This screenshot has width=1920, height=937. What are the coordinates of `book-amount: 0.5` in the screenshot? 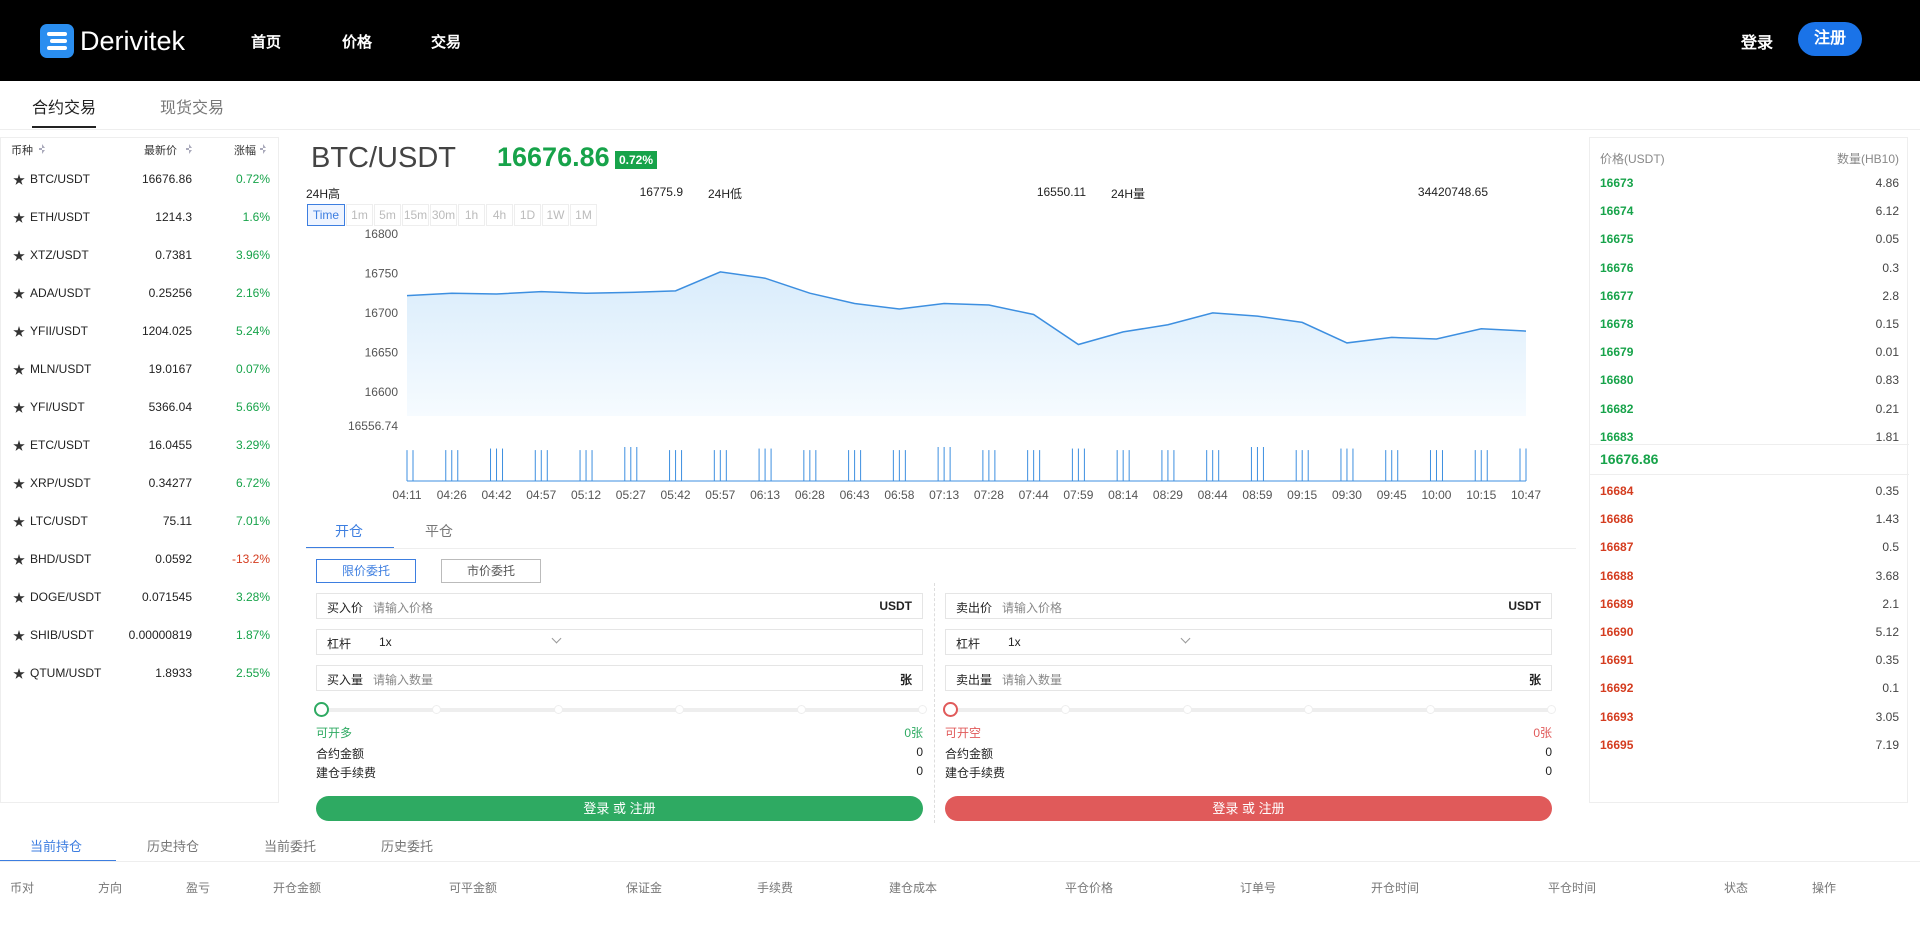 It's located at (1890, 547).